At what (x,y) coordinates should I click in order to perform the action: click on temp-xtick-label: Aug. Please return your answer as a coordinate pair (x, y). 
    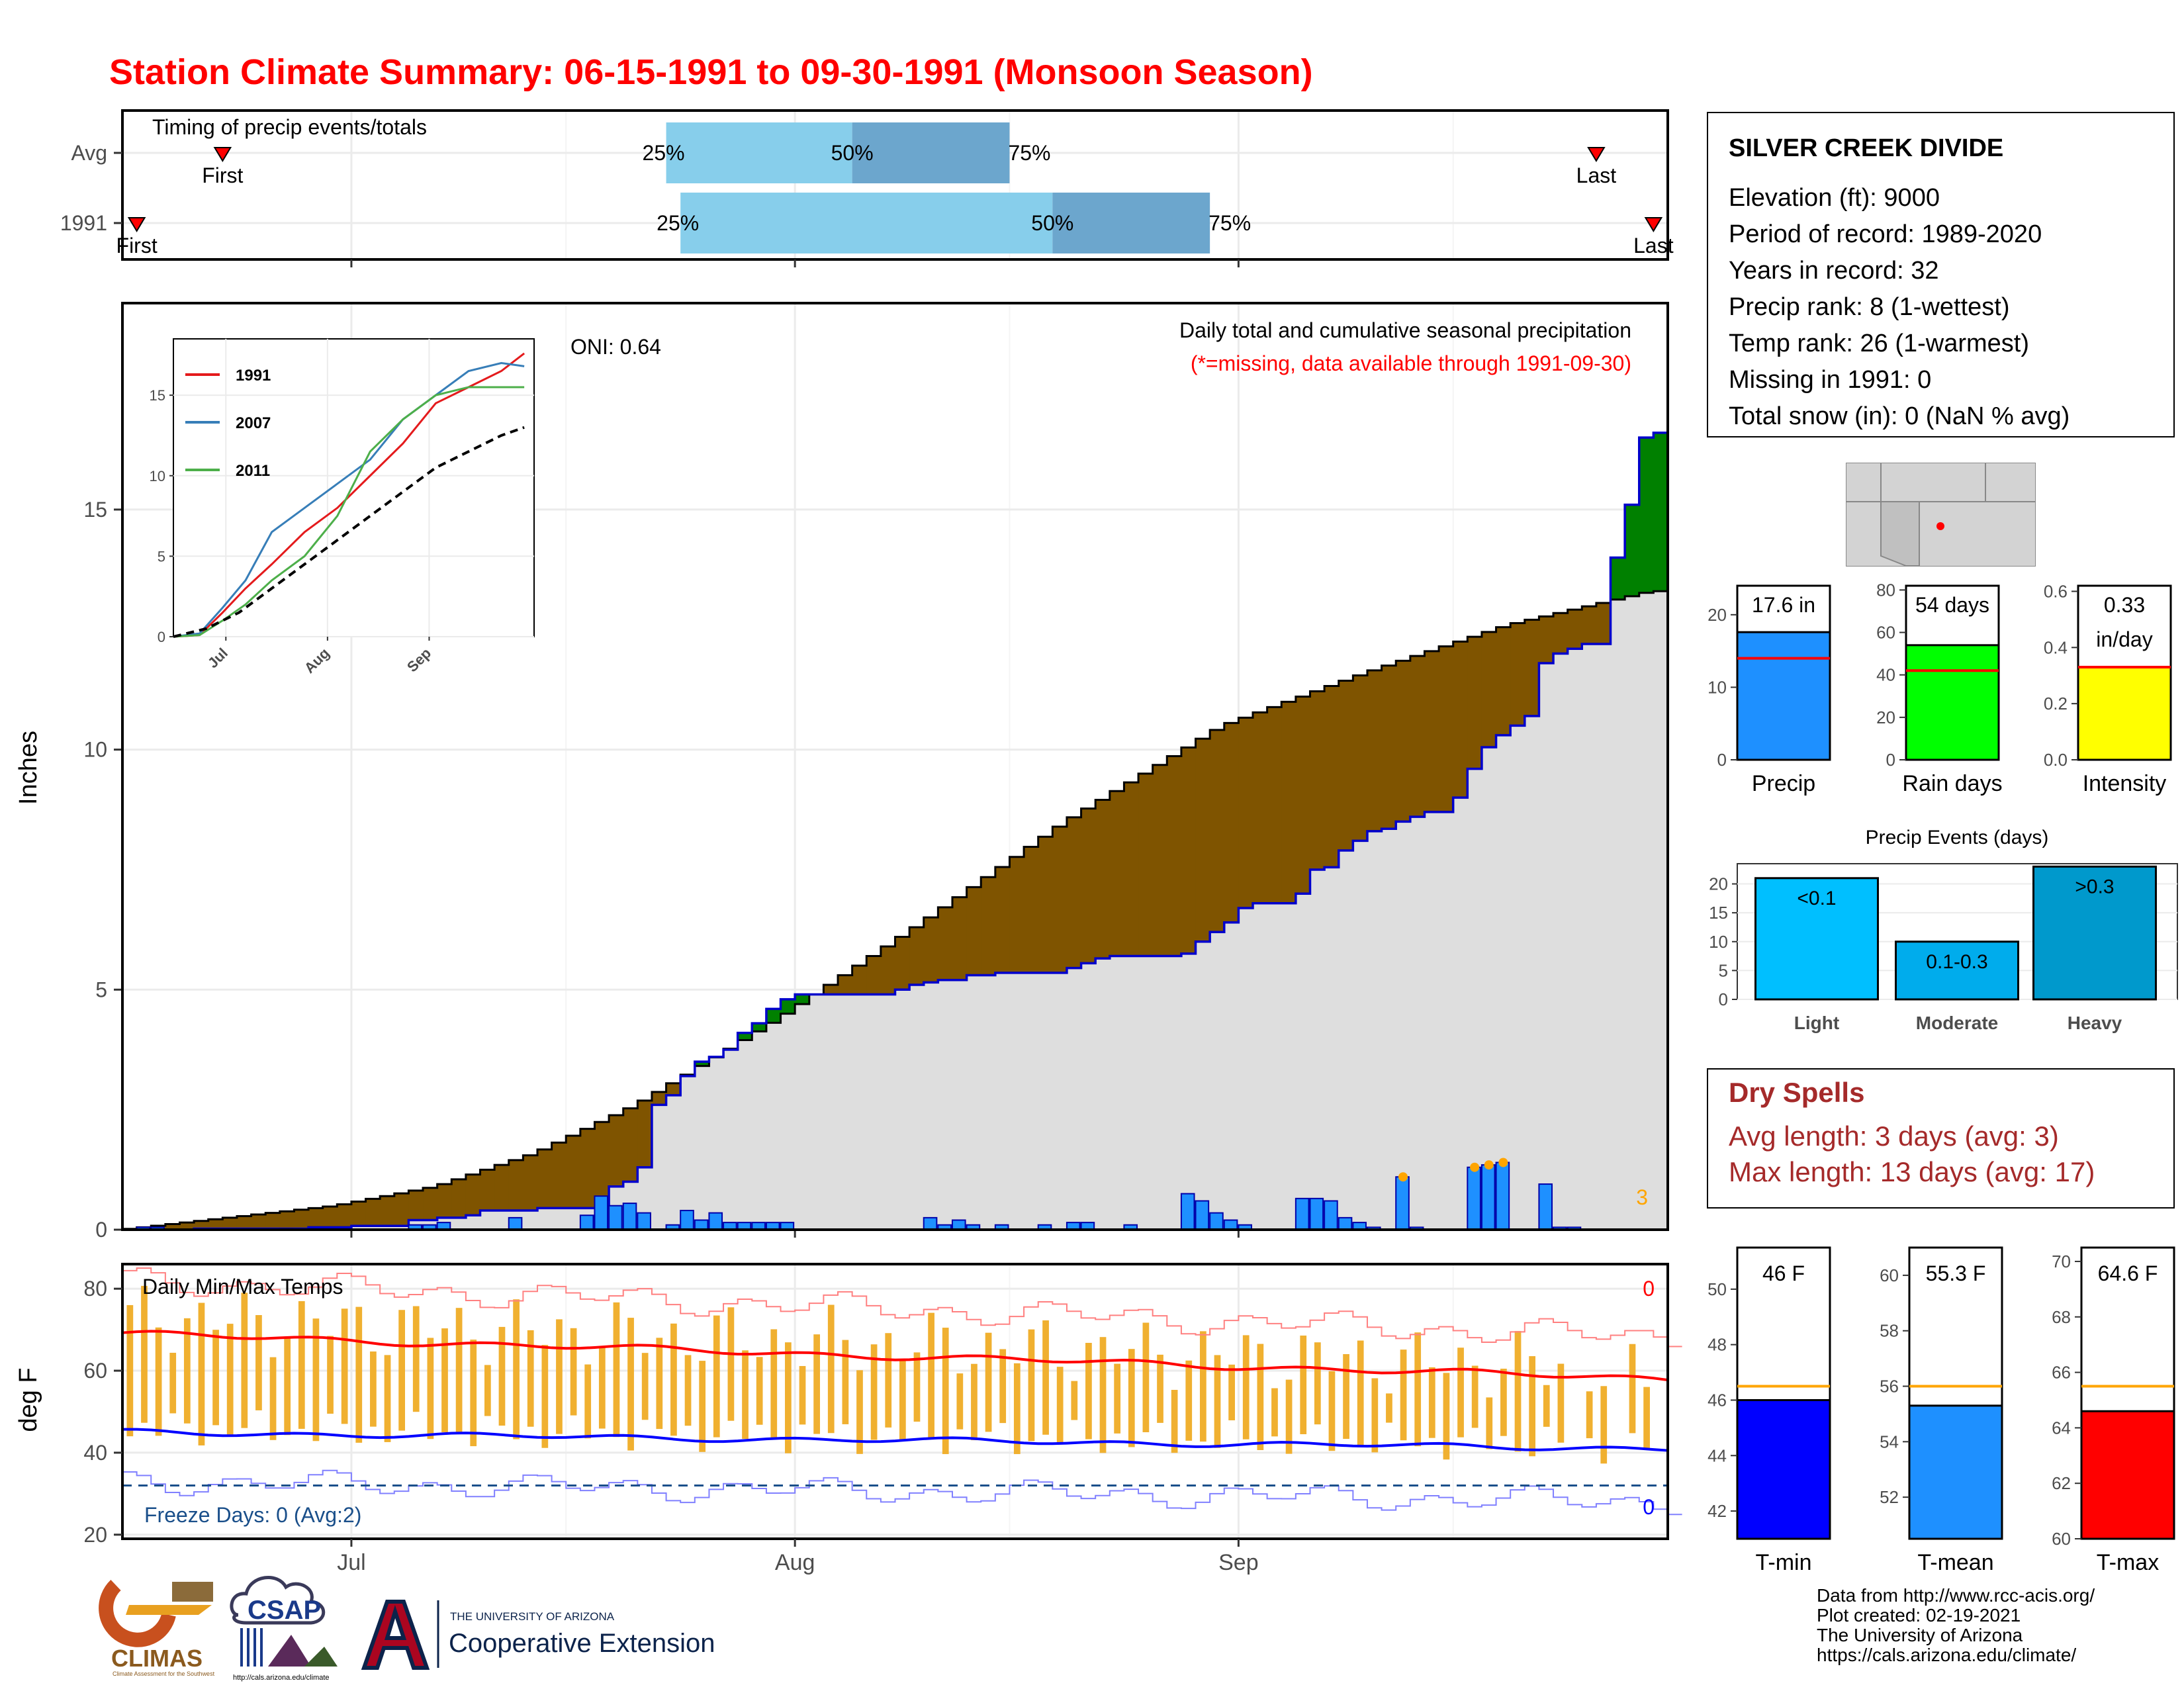
    Looking at the image, I should click on (795, 1563).